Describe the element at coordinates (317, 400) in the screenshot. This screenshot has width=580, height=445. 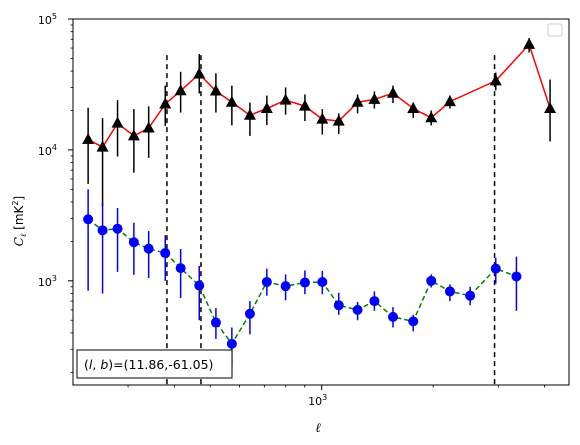
I see `x-tick-label: 103` at that location.